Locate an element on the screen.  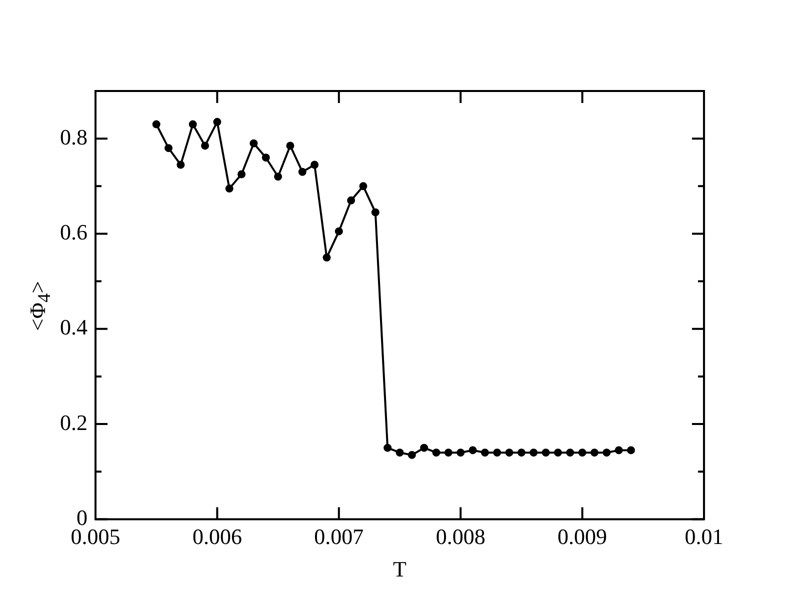
x-tick-label: 0.006 is located at coordinates (217, 537).